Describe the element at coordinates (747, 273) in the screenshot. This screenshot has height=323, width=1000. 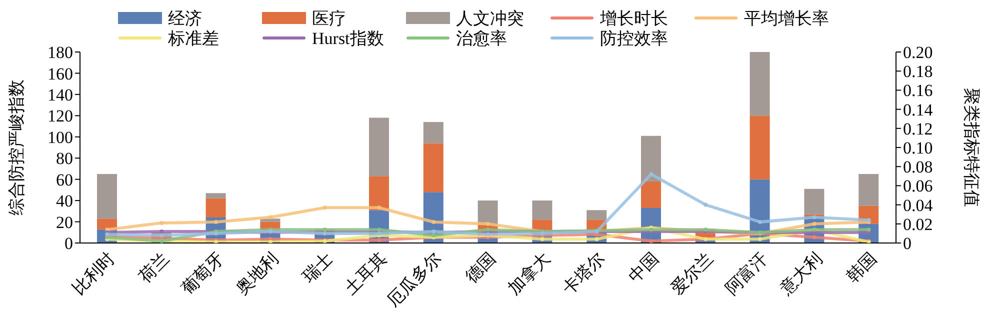
I see `x-tick-label: 阿富汗` at that location.